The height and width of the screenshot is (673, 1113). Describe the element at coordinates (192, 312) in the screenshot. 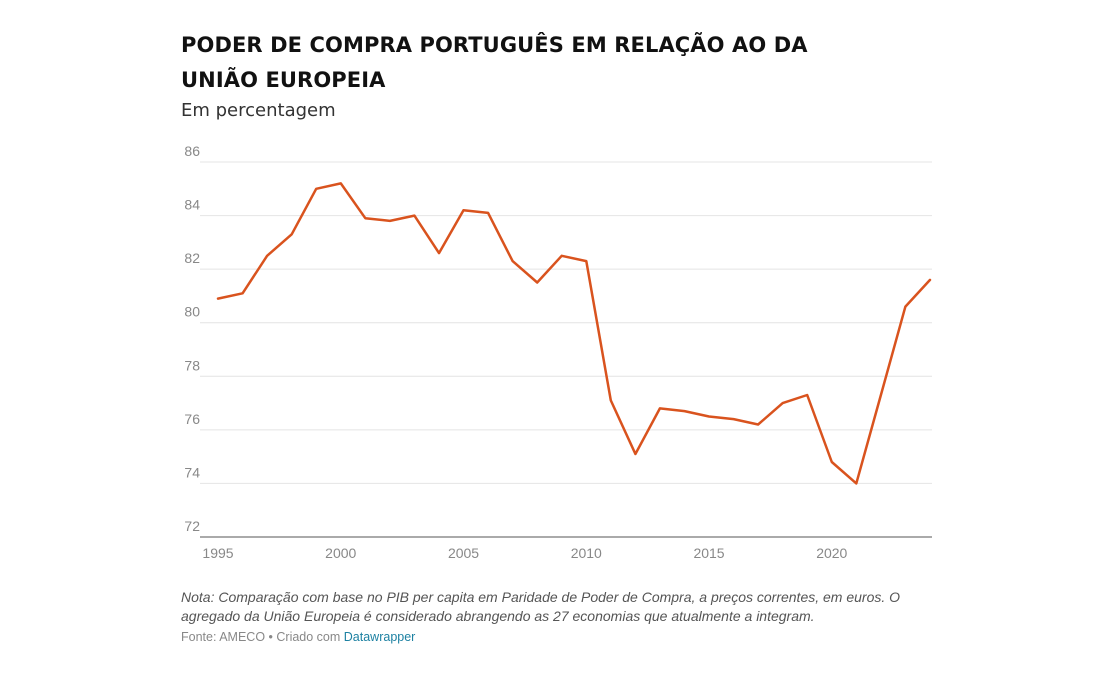

I see `y-tick-label-80: 80` at that location.